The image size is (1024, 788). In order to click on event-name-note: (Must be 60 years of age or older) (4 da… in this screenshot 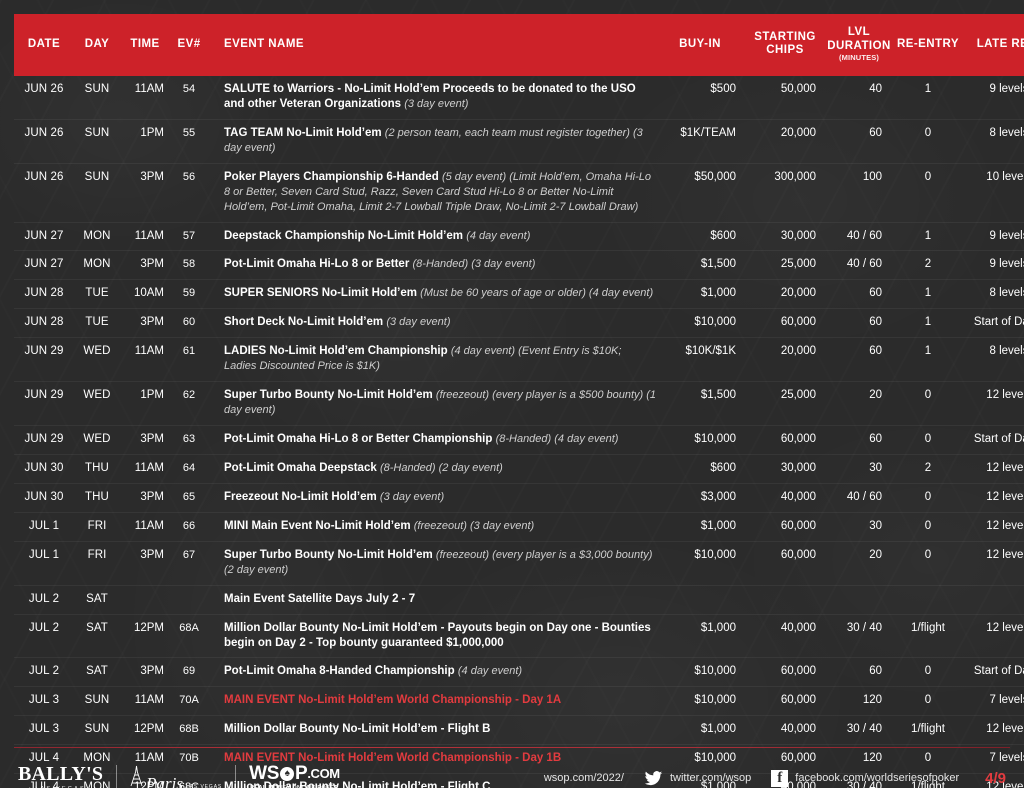, I will do `click(537, 293)`.